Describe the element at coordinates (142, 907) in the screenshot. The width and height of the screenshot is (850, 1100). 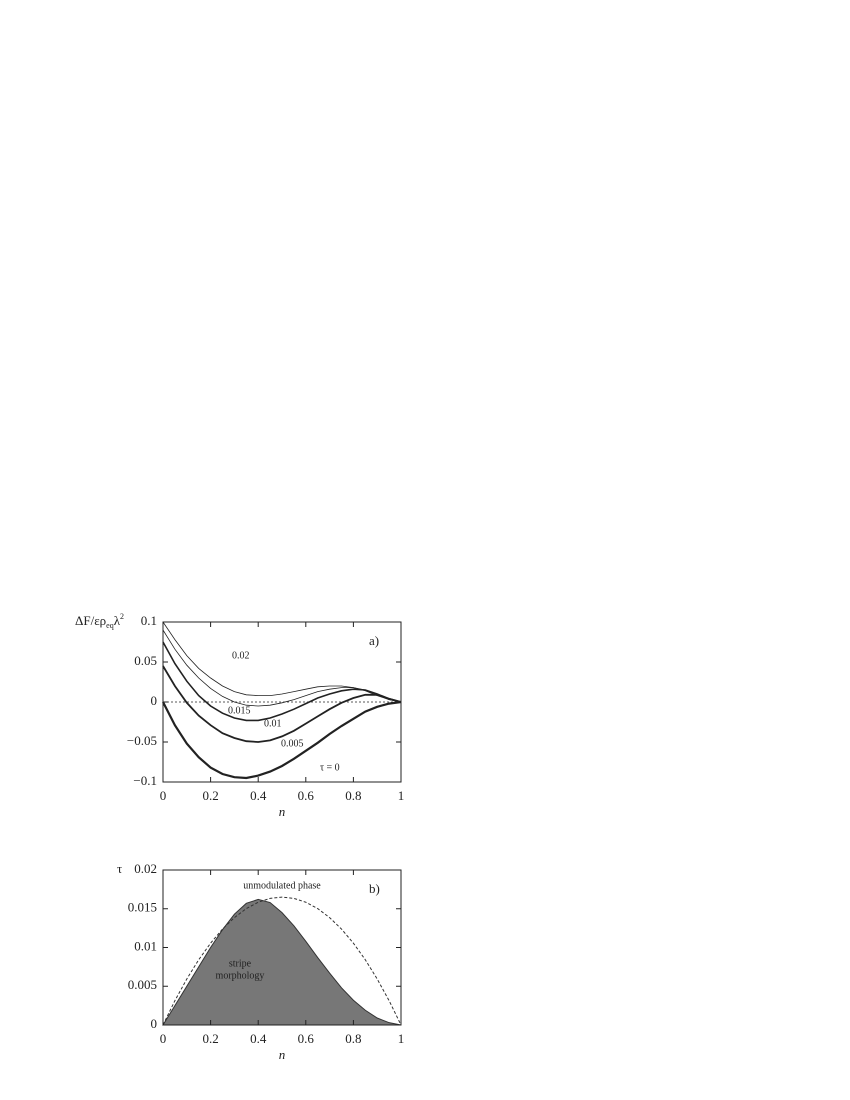
I see `y-tick-label: 0.015` at that location.